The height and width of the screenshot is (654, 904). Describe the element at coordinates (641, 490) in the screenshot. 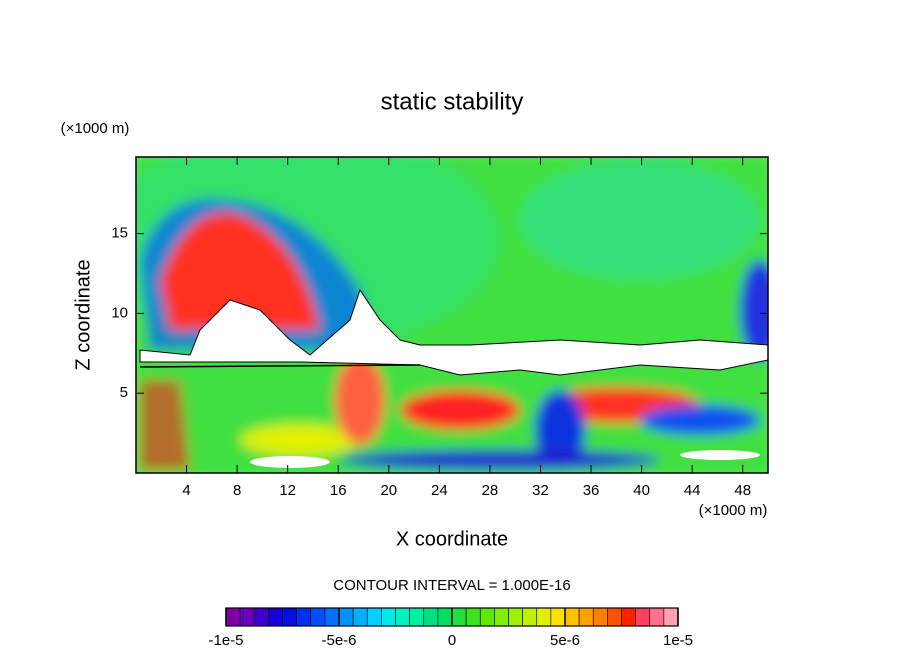

I see `x-tick-label: 40` at that location.